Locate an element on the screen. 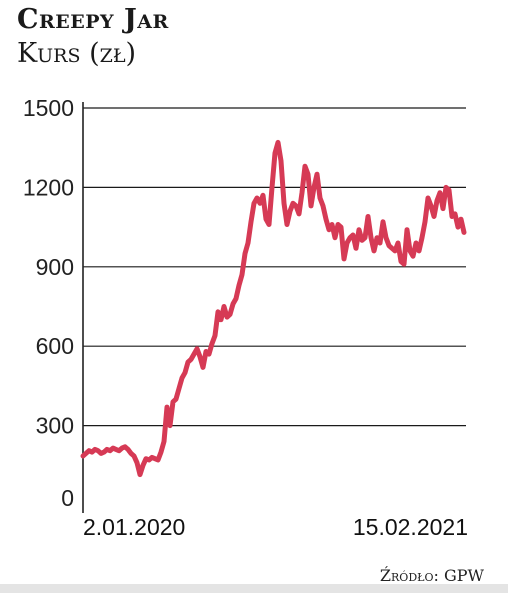 The height and width of the screenshot is (593, 508). x-tick-label-end: 15.02.2021 is located at coordinates (410, 527).